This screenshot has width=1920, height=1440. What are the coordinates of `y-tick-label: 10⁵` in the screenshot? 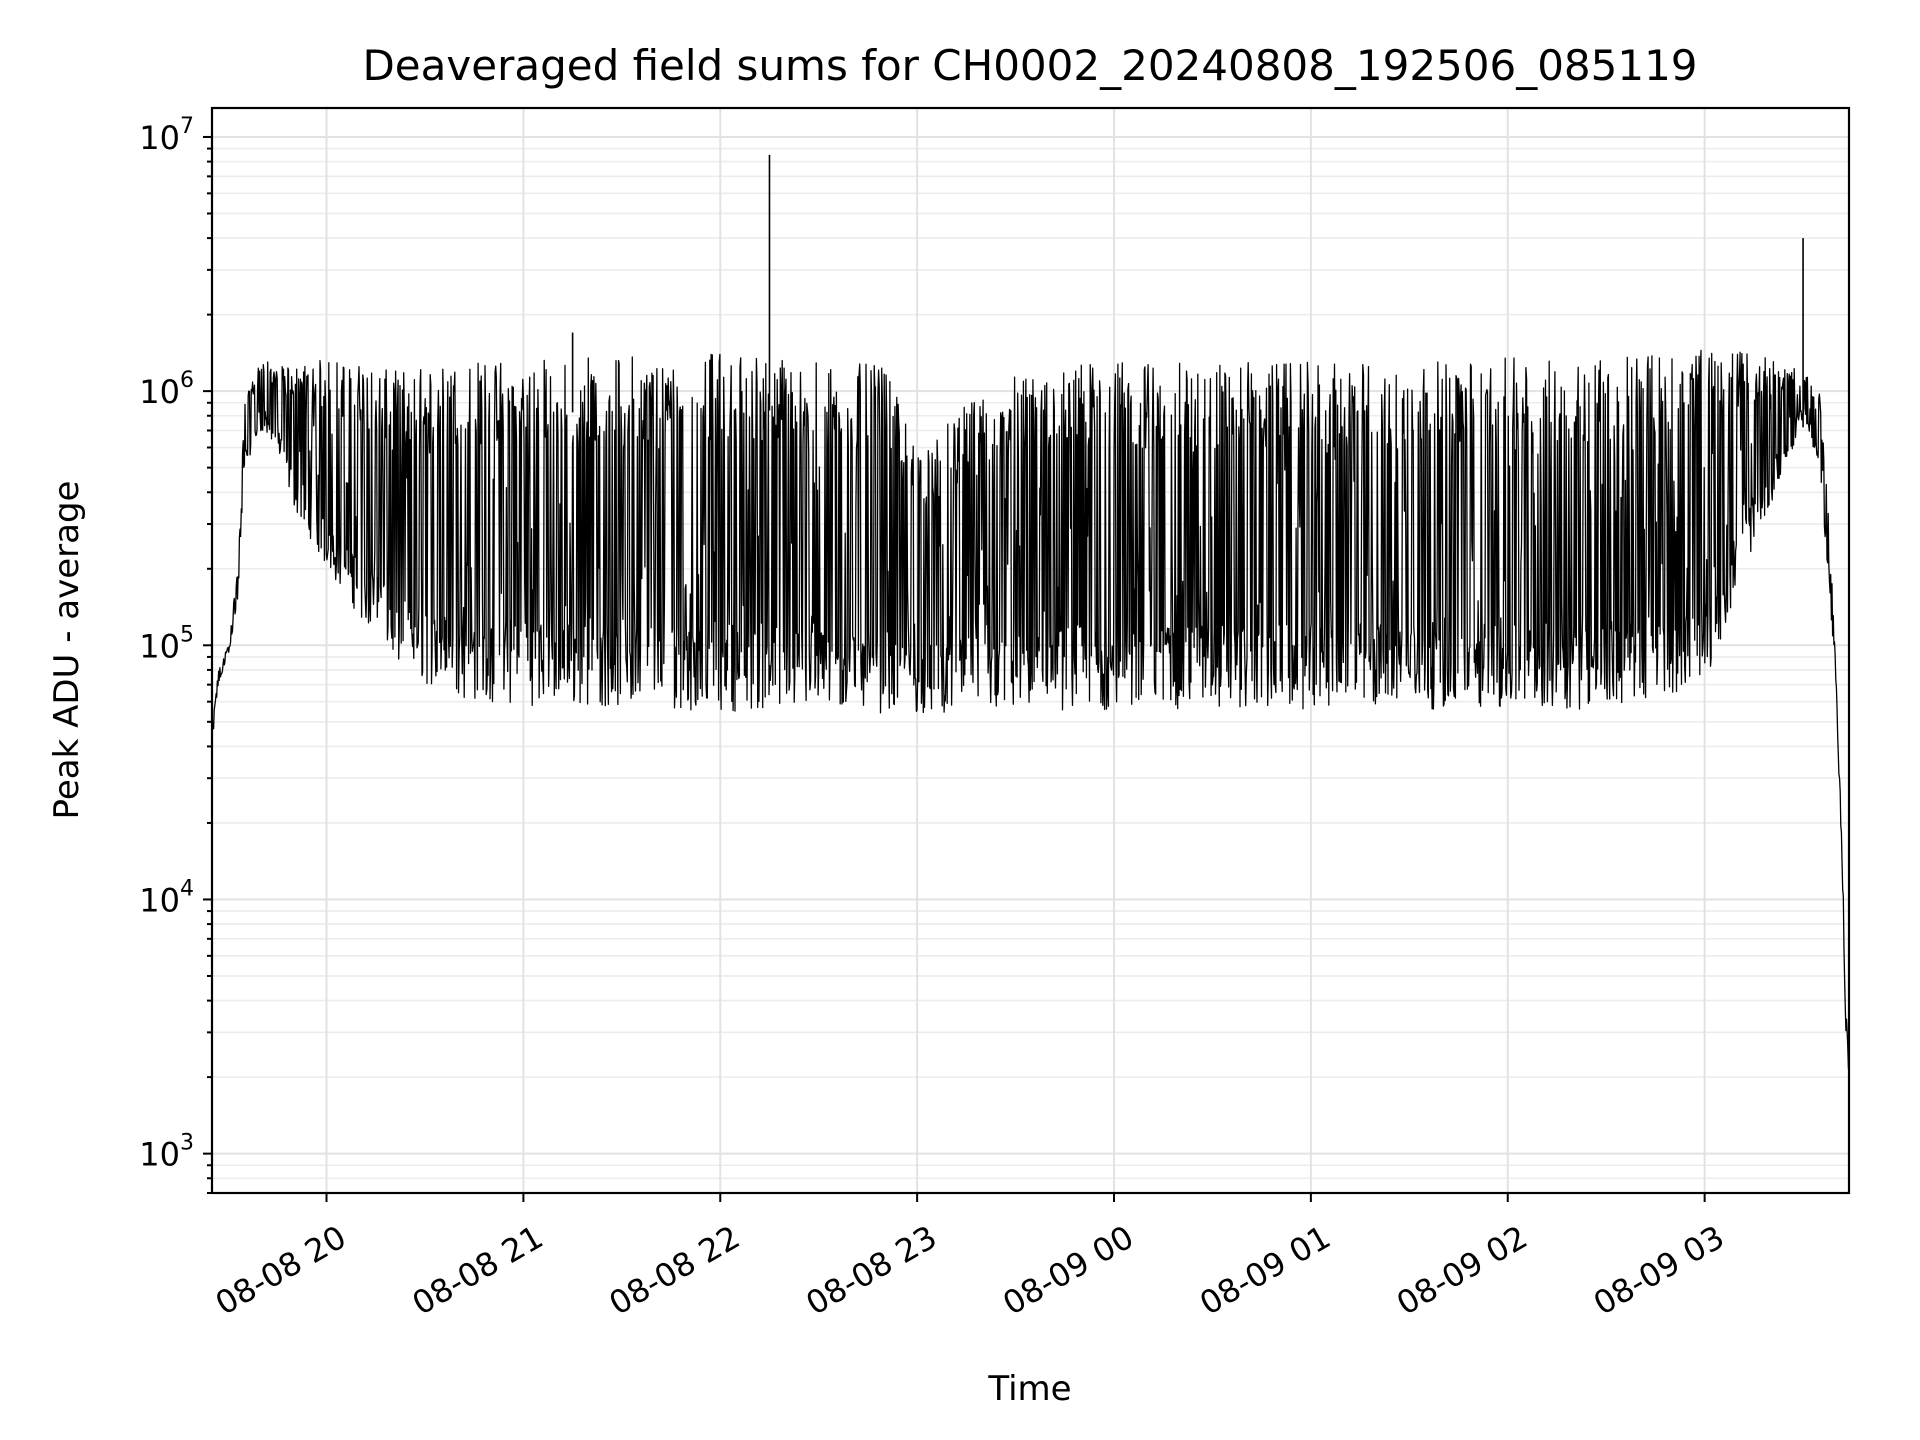 It's located at (166, 643).